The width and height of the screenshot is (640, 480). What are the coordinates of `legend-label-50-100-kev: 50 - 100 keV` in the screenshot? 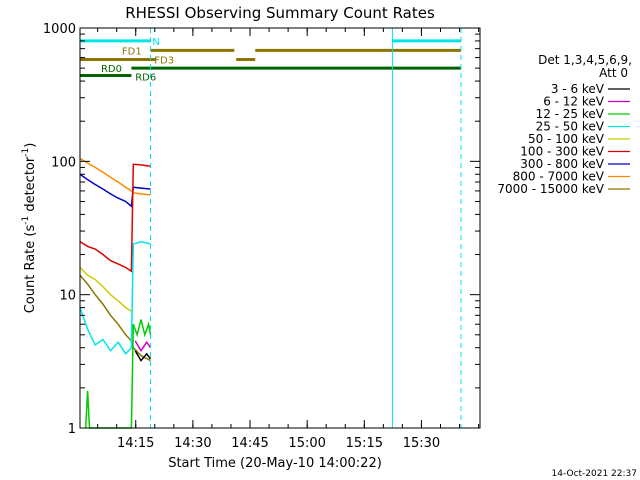 It's located at (566, 139).